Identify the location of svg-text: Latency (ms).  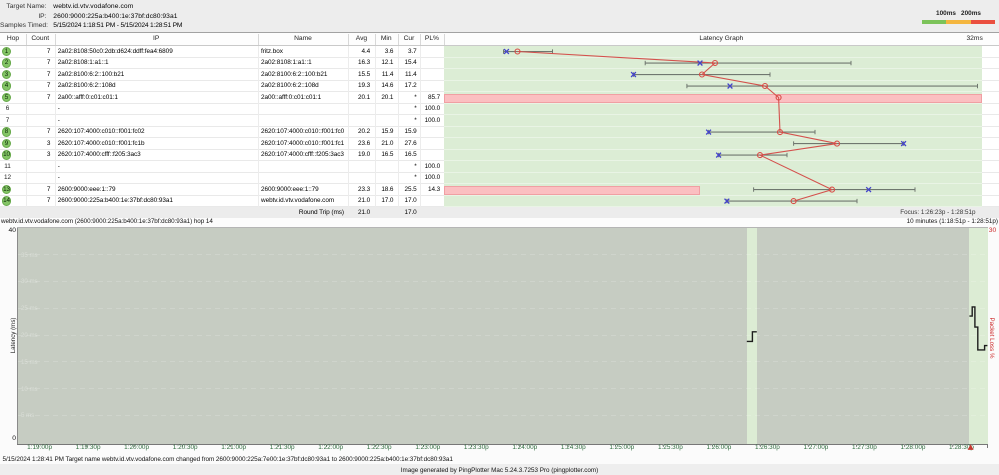
(13, 336).